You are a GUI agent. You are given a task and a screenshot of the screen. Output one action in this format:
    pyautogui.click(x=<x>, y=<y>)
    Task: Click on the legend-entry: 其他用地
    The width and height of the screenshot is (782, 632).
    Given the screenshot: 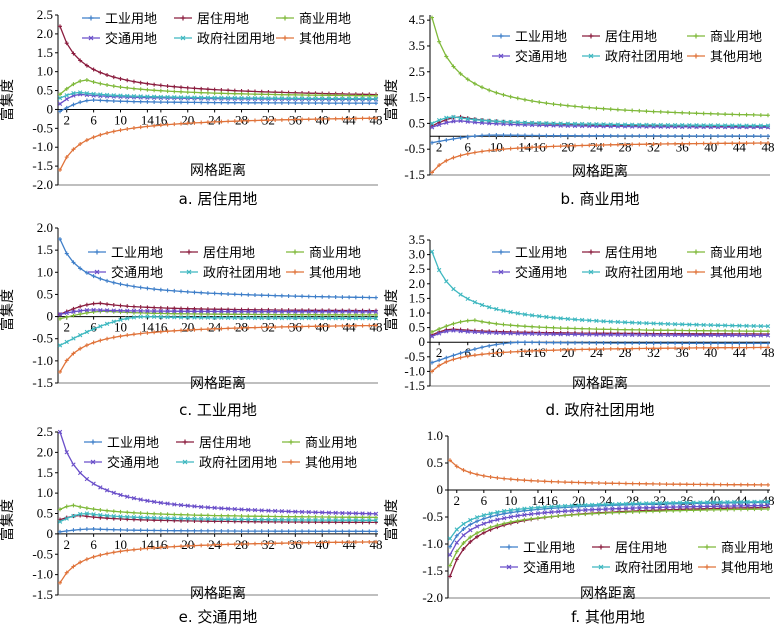 What is the action you would take?
    pyautogui.click(x=724, y=273)
    